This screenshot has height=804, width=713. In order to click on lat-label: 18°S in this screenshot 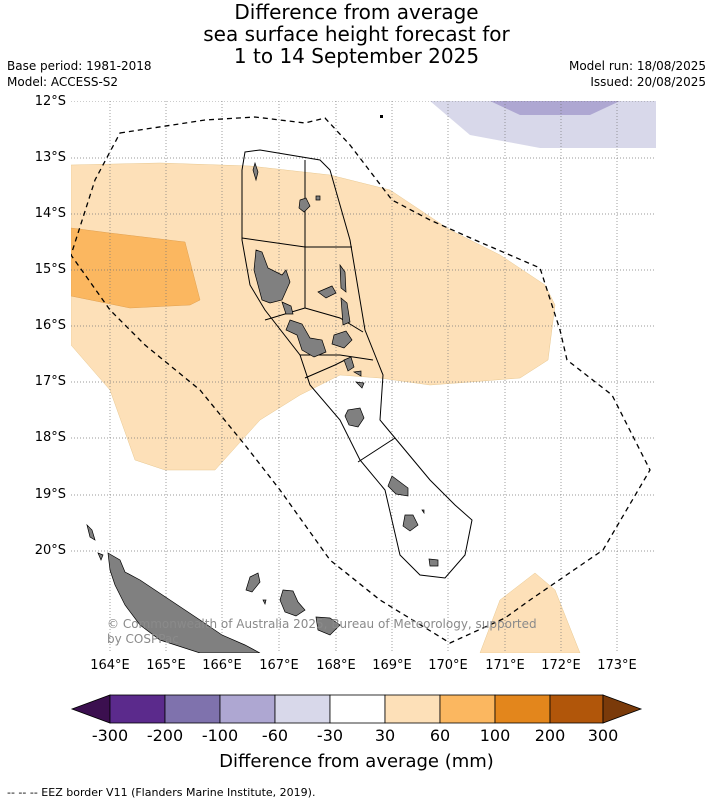, I will do `click(50, 437)`.